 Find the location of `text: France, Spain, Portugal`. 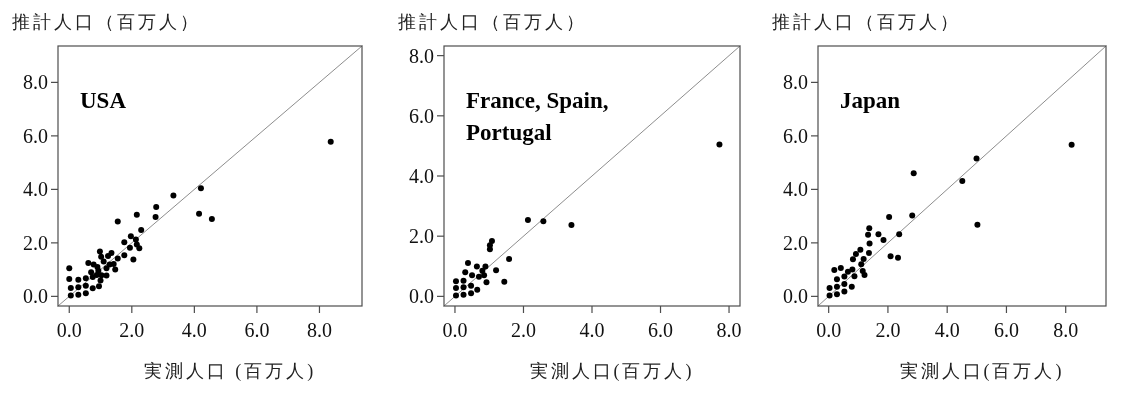

text: France, Spain, Portugal is located at coordinates (537, 116).